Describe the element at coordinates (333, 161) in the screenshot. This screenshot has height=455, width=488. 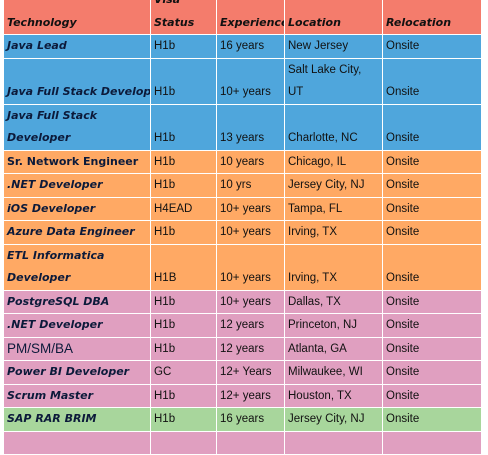
I see `location-cell: Chicago, IL` at that location.